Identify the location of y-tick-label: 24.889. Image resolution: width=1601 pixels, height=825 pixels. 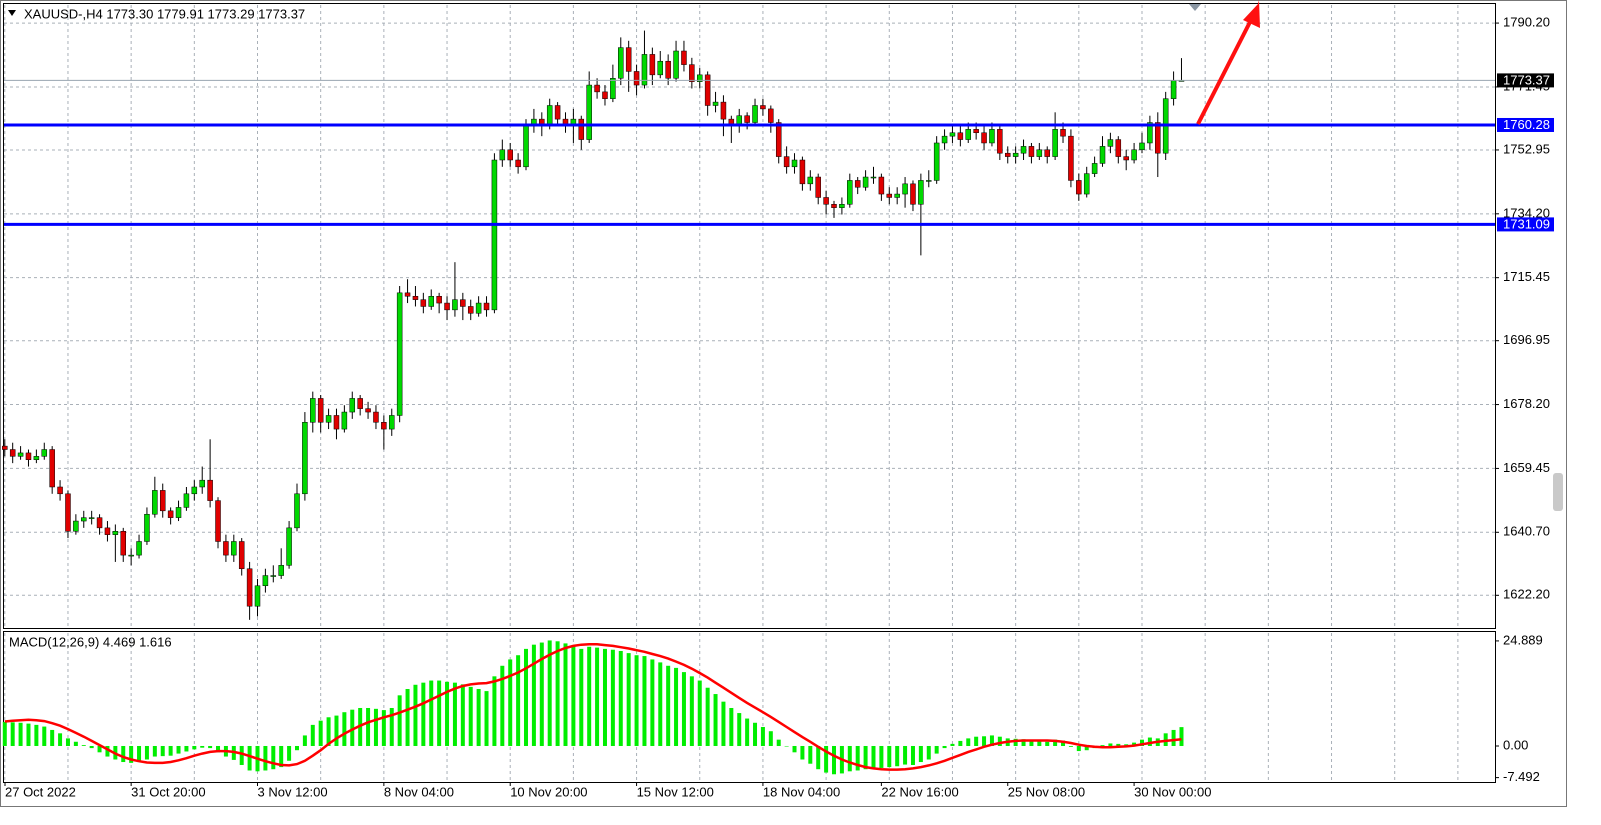
(1523, 639).